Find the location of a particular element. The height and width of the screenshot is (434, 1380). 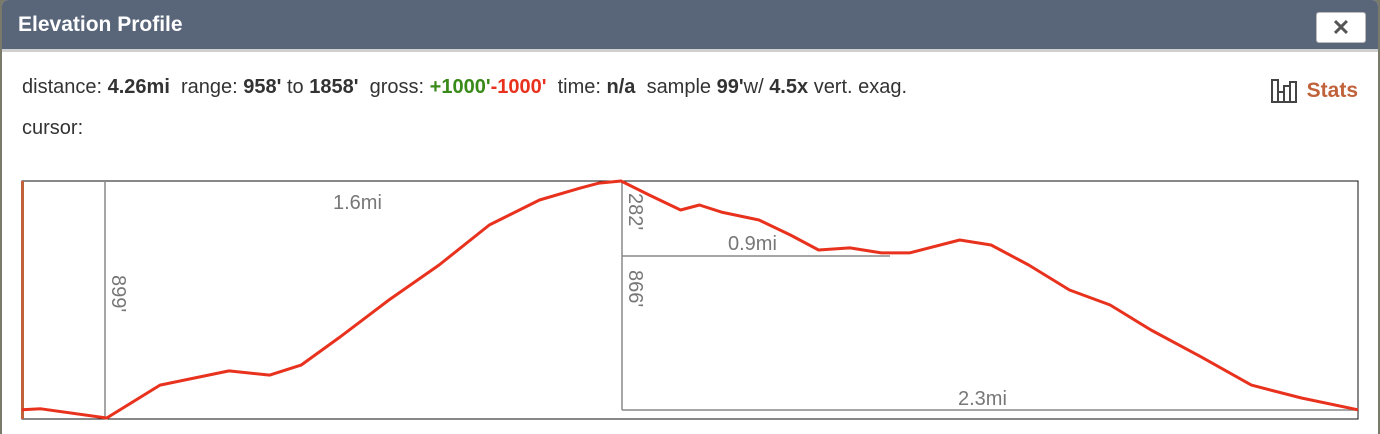

gross-label: gross: is located at coordinates (397, 87).